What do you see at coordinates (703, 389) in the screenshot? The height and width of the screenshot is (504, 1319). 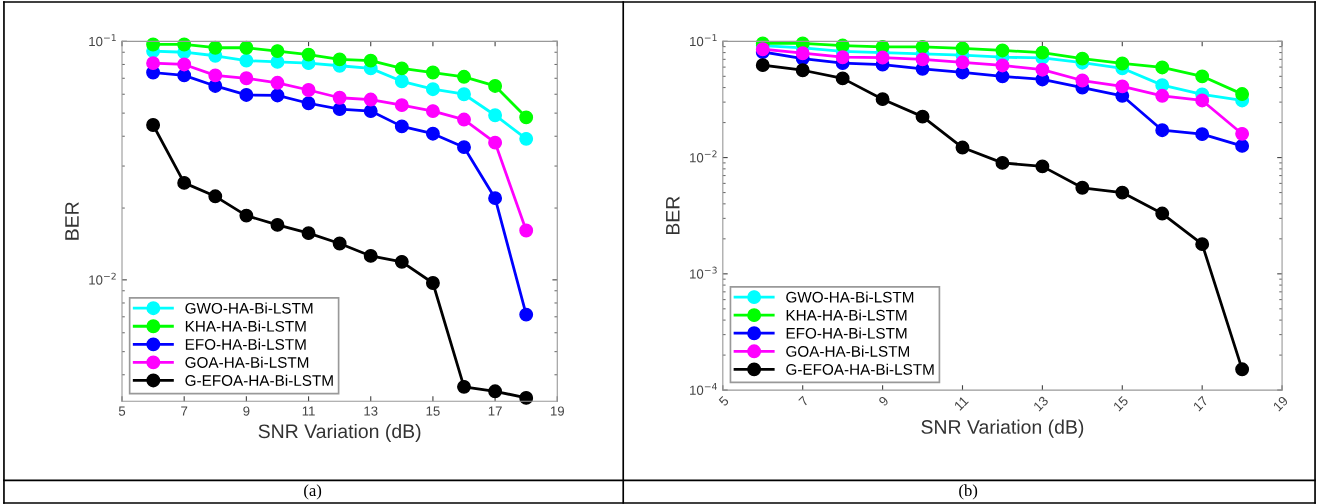 I see `y-tick-label: 10$^{−4}$` at bounding box center [703, 389].